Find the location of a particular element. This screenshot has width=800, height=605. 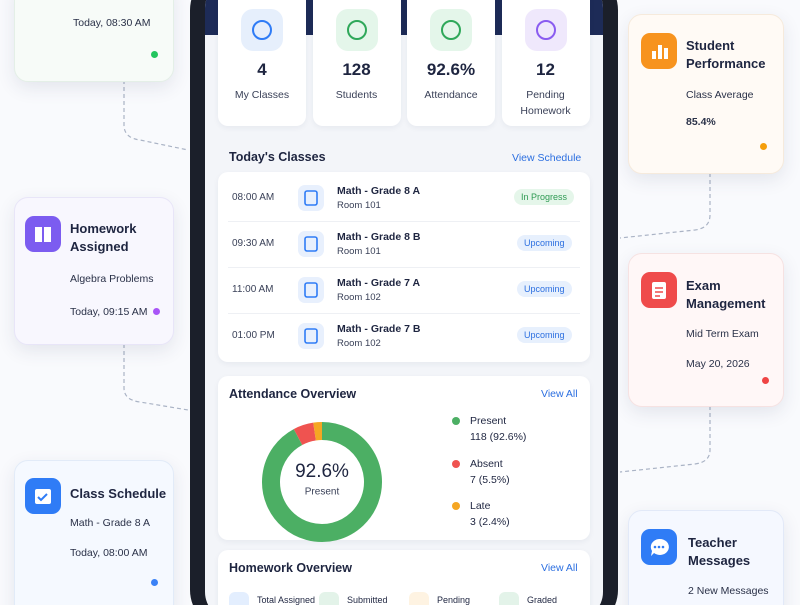

card-title: Teacher Messages is located at coordinates (719, 551).